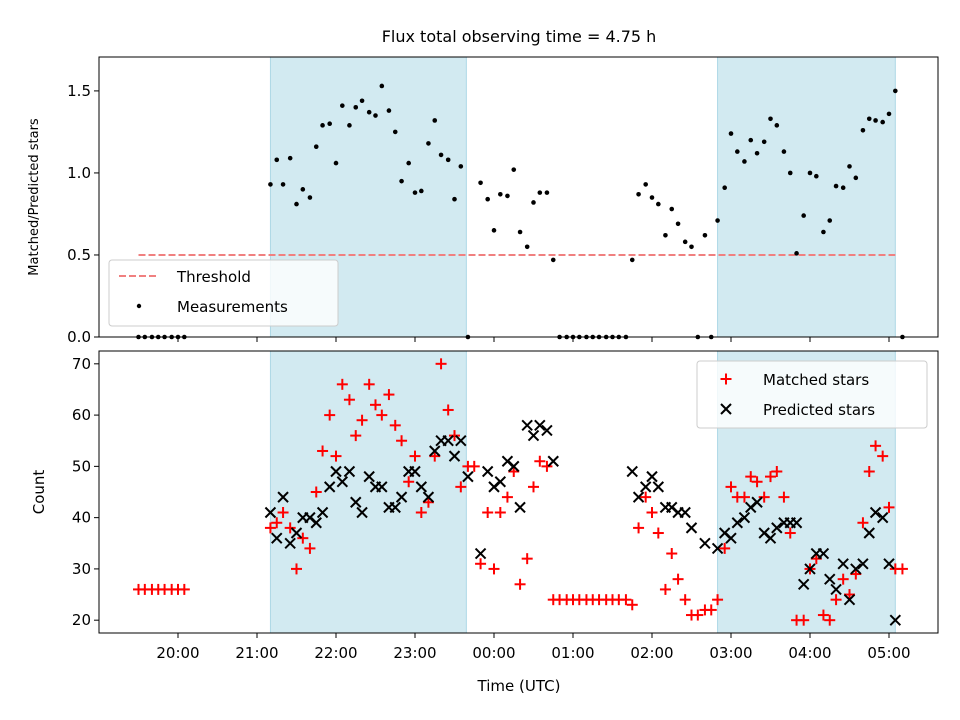  I want to click on legend-predicted-marker-b, so click(726, 409).